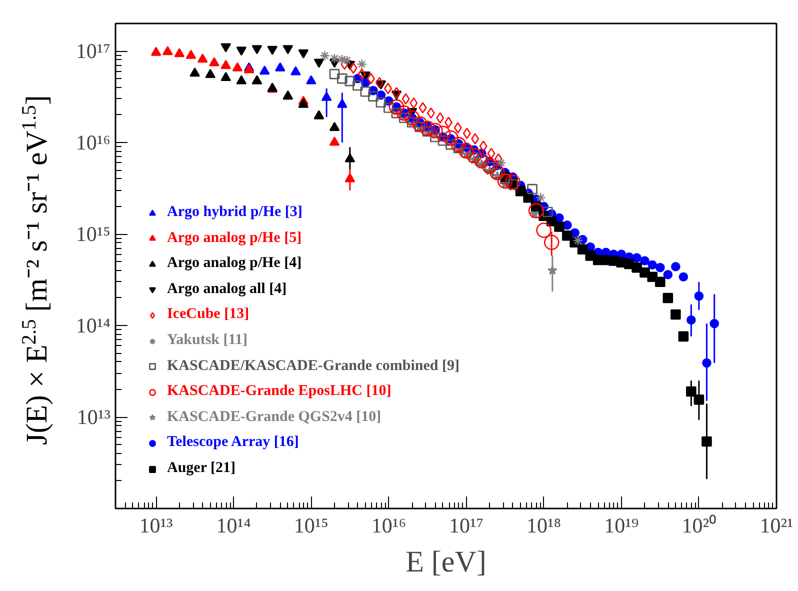 The image size is (798, 591). Describe the element at coordinates (156, 526) in the screenshot. I see `x-tick-label: 10¹³` at that location.